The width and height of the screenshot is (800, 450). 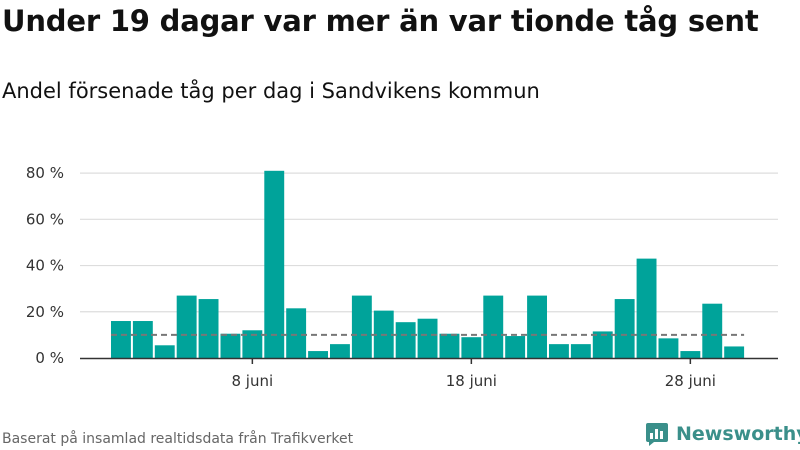 I want to click on y-tick-label: 60 %, so click(x=45, y=219).